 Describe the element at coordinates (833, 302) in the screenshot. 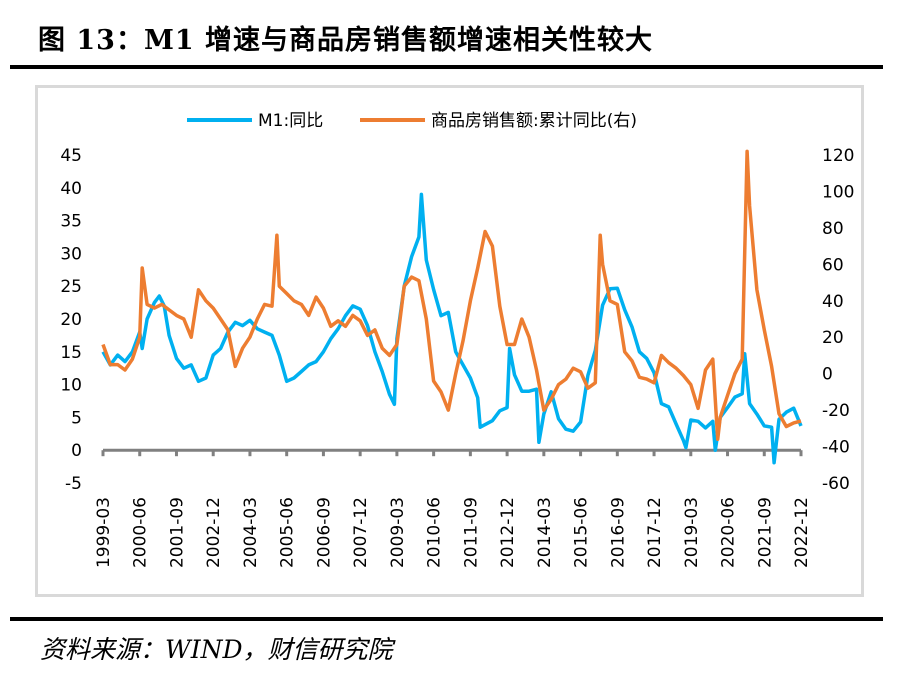

I see `right-tick-label: 40` at that location.